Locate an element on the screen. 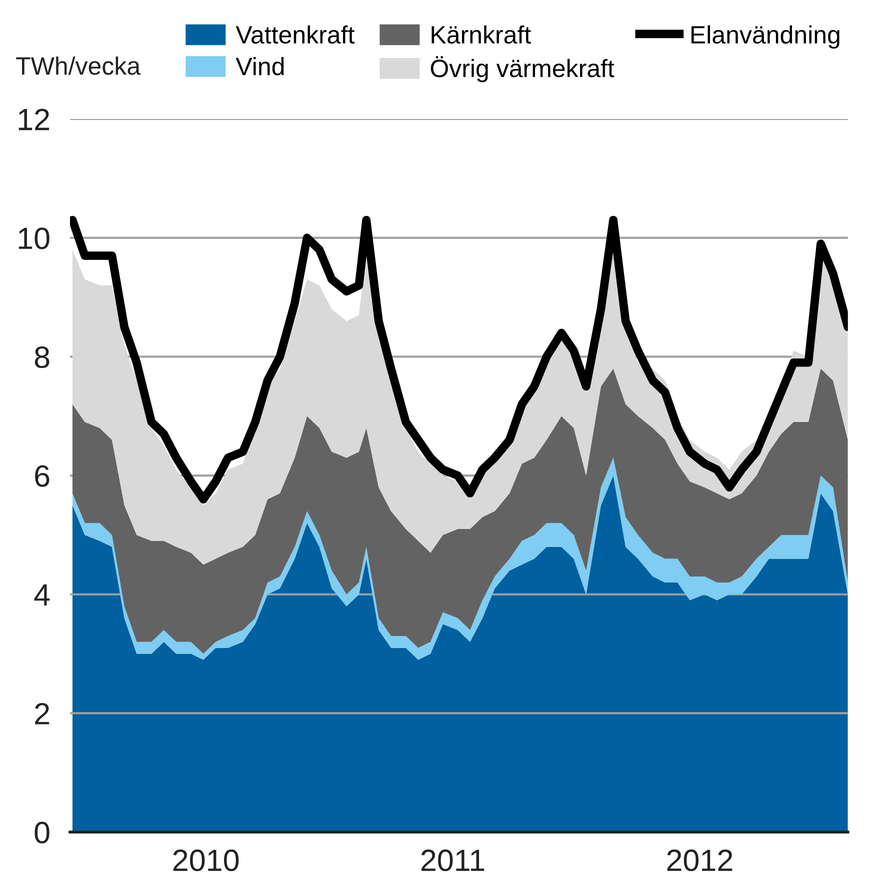 The image size is (875, 888). y-axis-title: TWh/vecka is located at coordinates (78, 65).